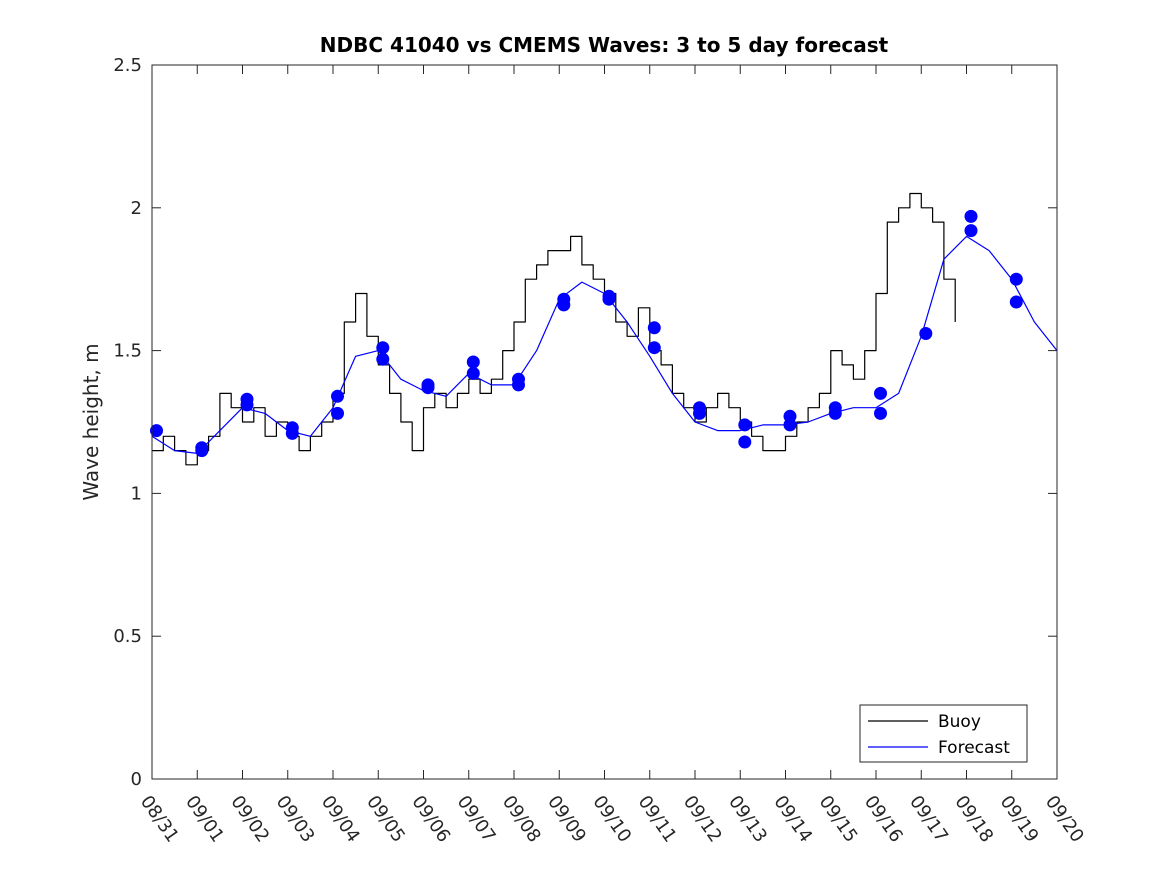 The height and width of the screenshot is (875, 1167). Describe the element at coordinates (959, 722) in the screenshot. I see `legend-buoy-label: Buoy` at that location.